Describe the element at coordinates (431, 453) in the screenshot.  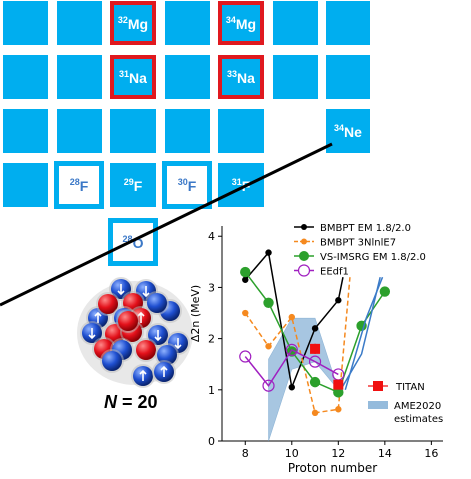
I see `x-tick-label: 16` at that location.